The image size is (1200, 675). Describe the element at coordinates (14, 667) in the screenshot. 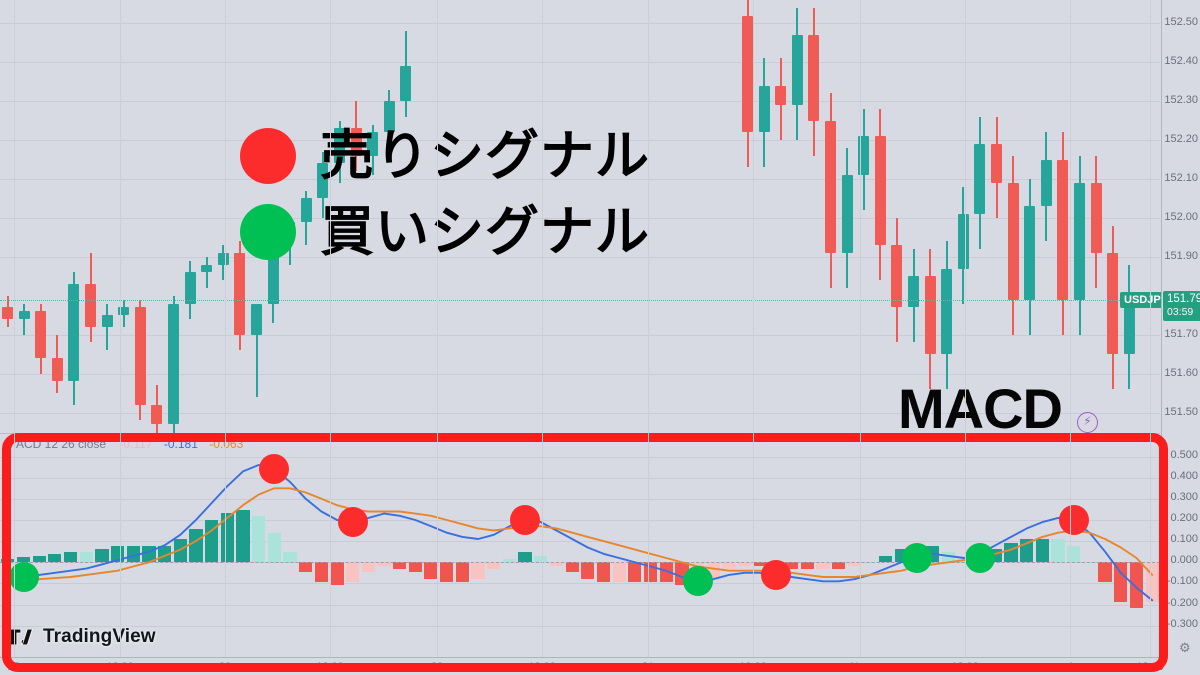

I see `time-axis-label: 28` at that location.